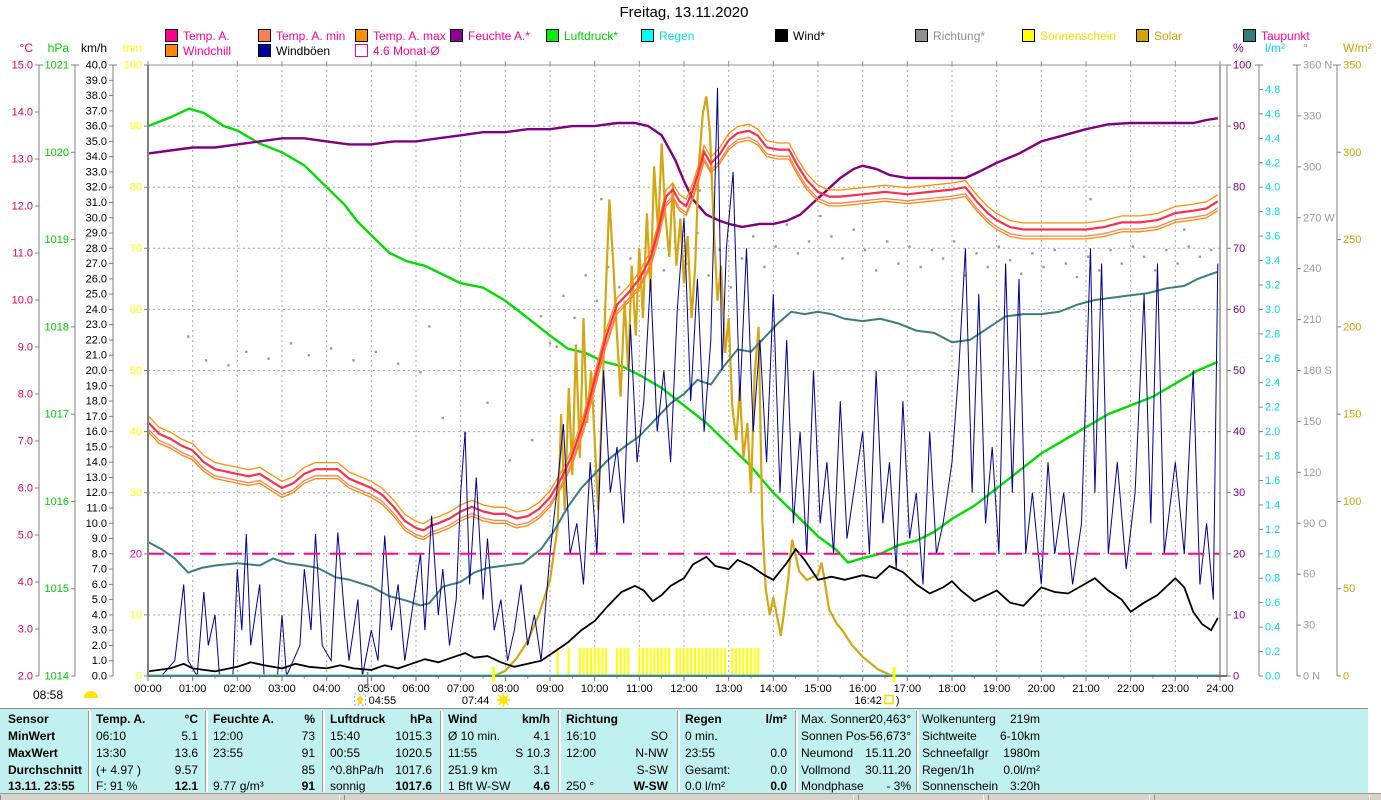 The width and height of the screenshot is (1381, 800). What do you see at coordinates (800, 36) in the screenshot?
I see `legend-item-wind-: Wind*` at bounding box center [800, 36].